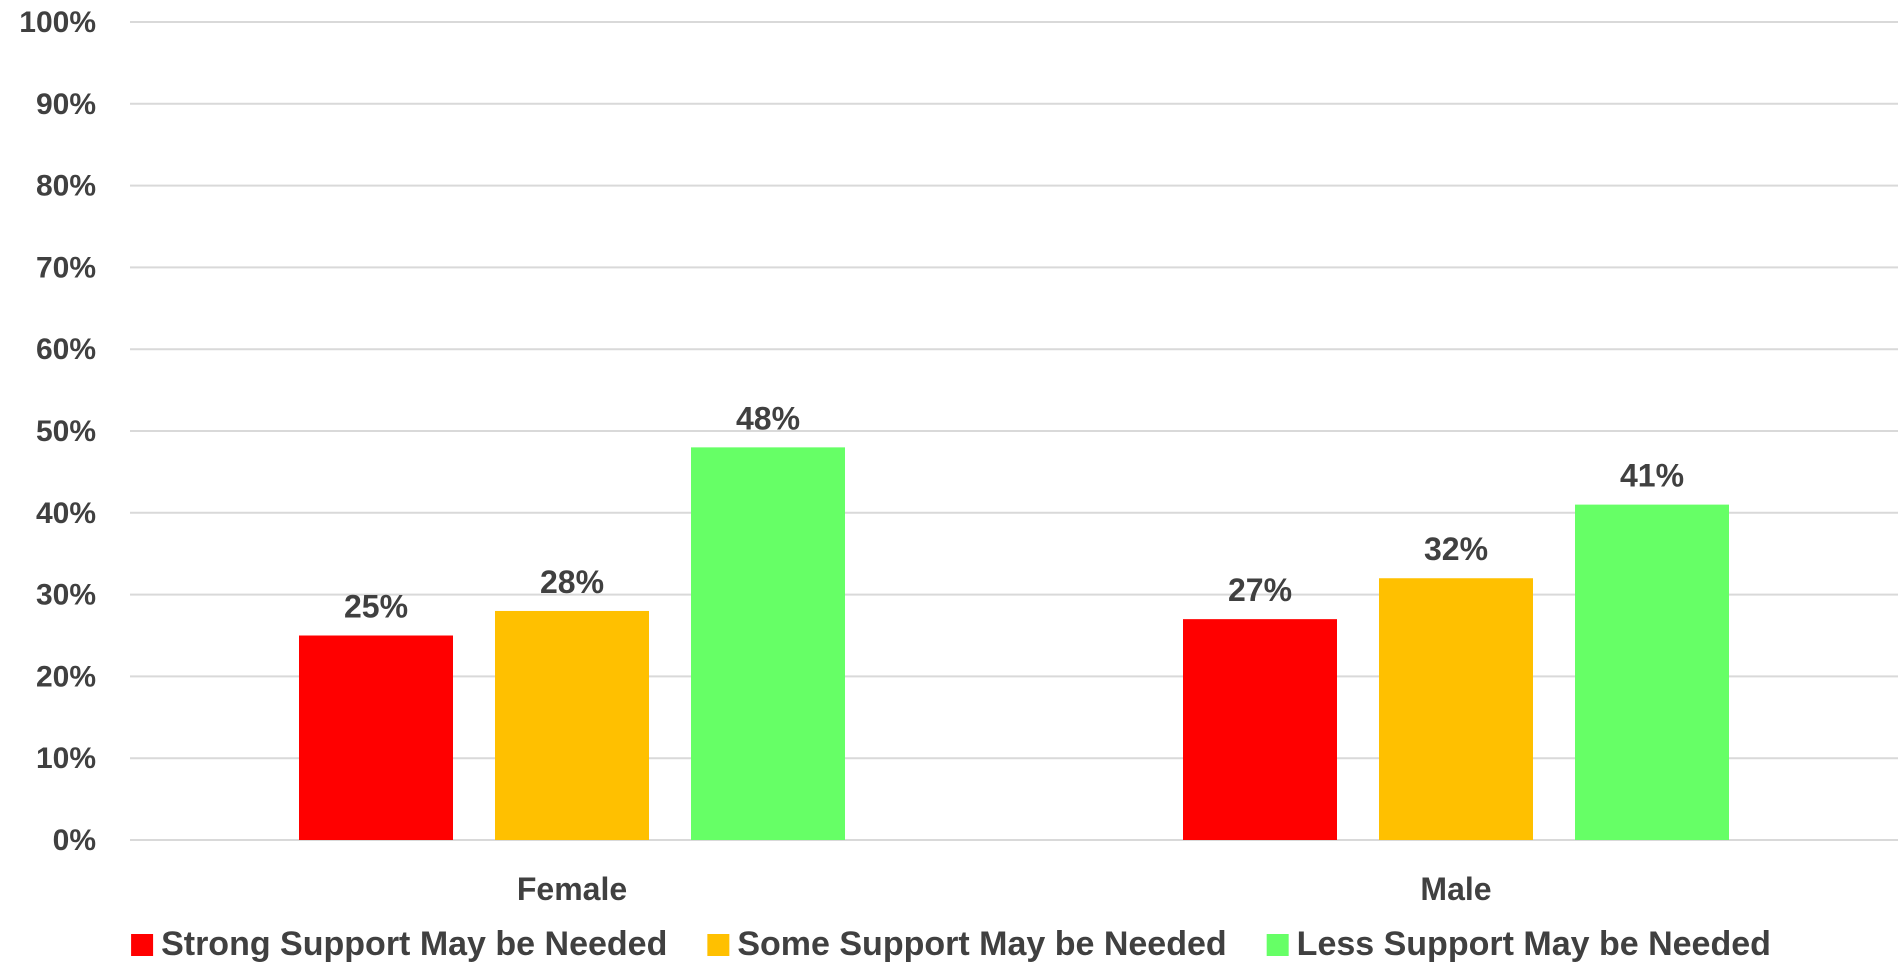 The height and width of the screenshot is (977, 1902). I want to click on data-label: 48%, so click(768, 418).